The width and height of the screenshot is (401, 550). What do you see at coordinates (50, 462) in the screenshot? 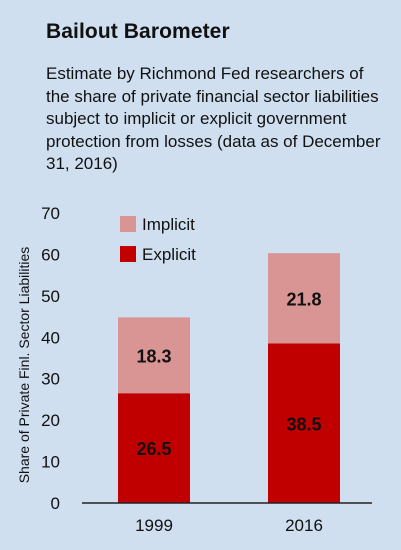
I see `y-tick-label: 10` at bounding box center [50, 462].